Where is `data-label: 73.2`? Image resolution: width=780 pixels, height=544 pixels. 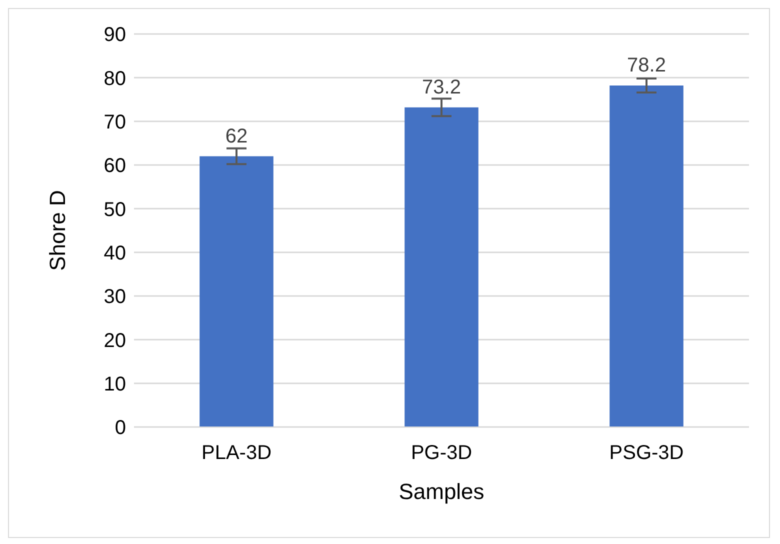 data-label: 73.2 is located at coordinates (441, 87).